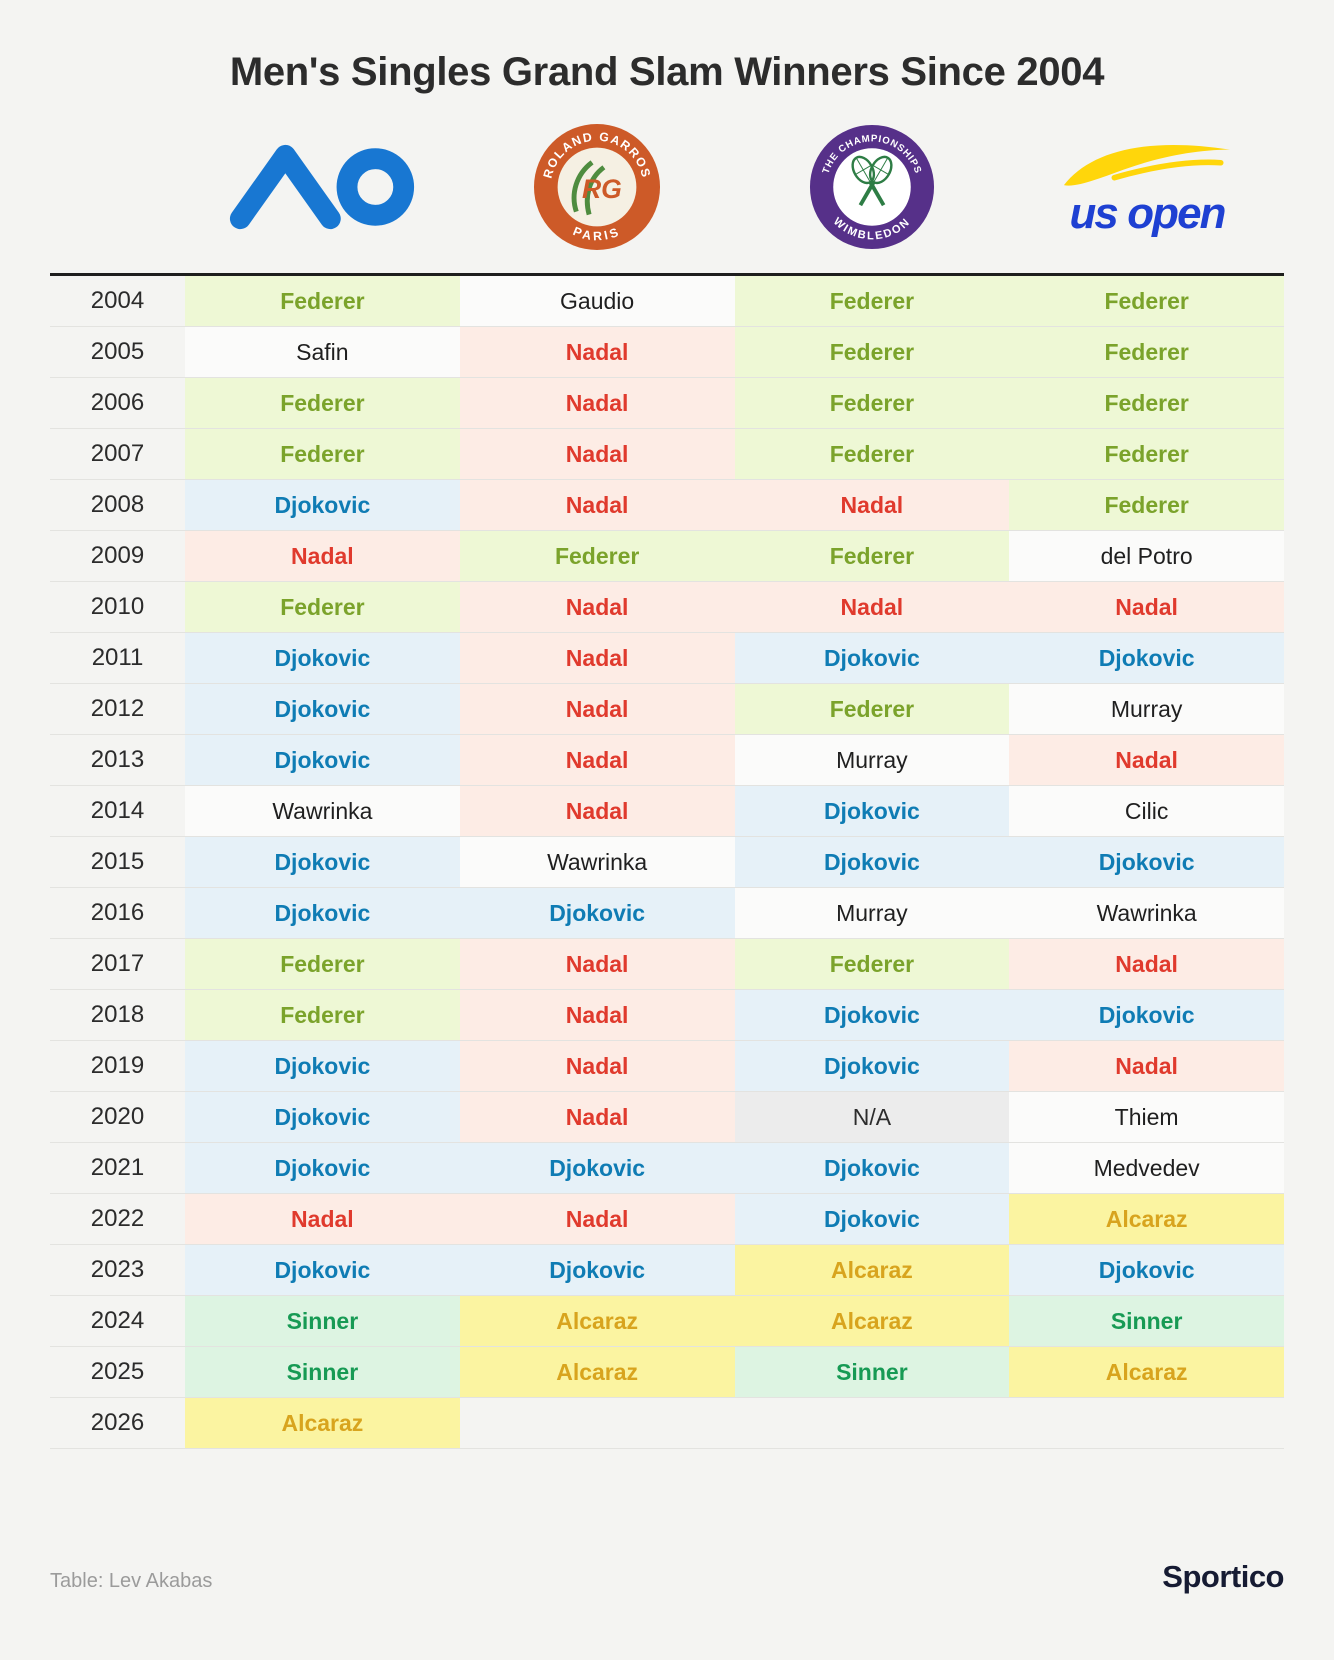 The image size is (1334, 1660). I want to click on winner-cell: Medvedev, so click(1146, 1168).